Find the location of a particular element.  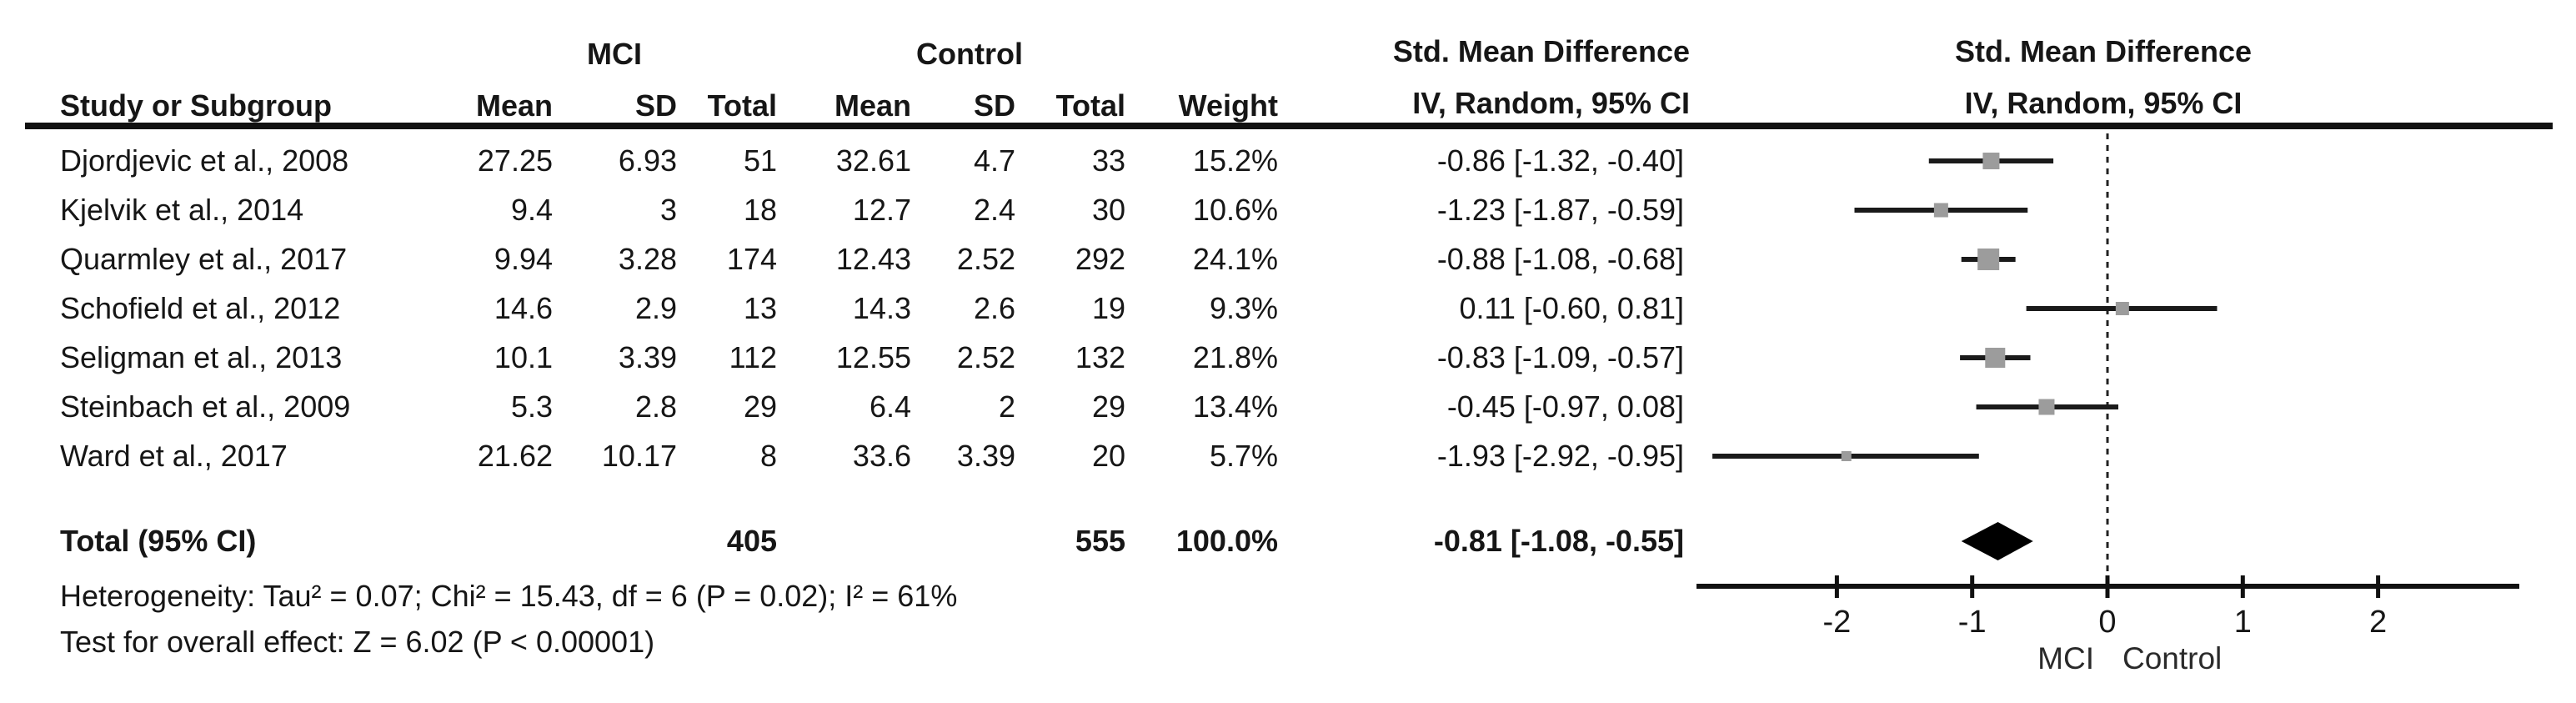

study-weight: 24.1% is located at coordinates (1235, 259).